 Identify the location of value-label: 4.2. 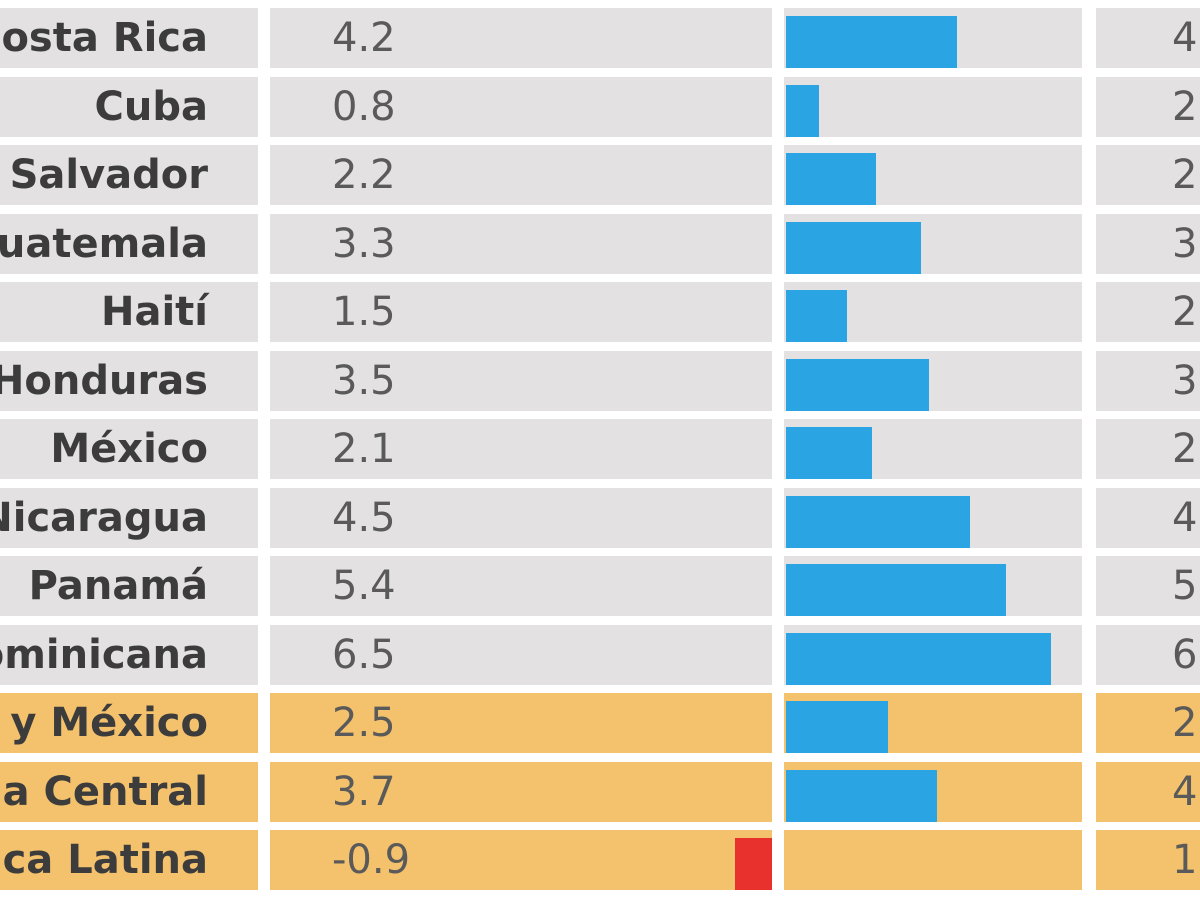
(364, 38).